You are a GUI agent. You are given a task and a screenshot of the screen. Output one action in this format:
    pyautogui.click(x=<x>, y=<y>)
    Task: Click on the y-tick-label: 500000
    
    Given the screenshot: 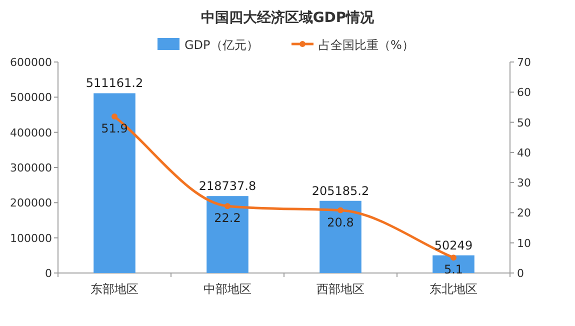 What is the action you would take?
    pyautogui.click(x=31, y=97)
    